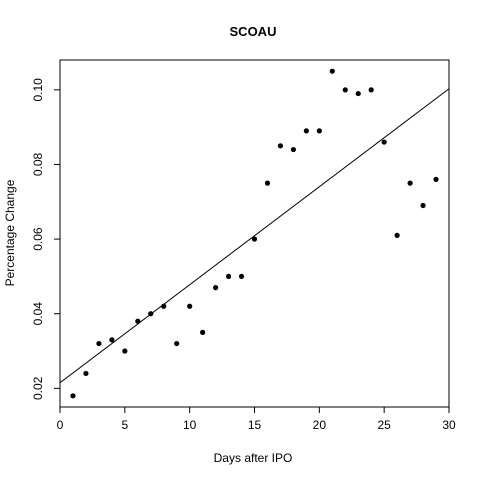  Describe the element at coordinates (60, 425) in the screenshot. I see `x-tick-label: 0` at that location.